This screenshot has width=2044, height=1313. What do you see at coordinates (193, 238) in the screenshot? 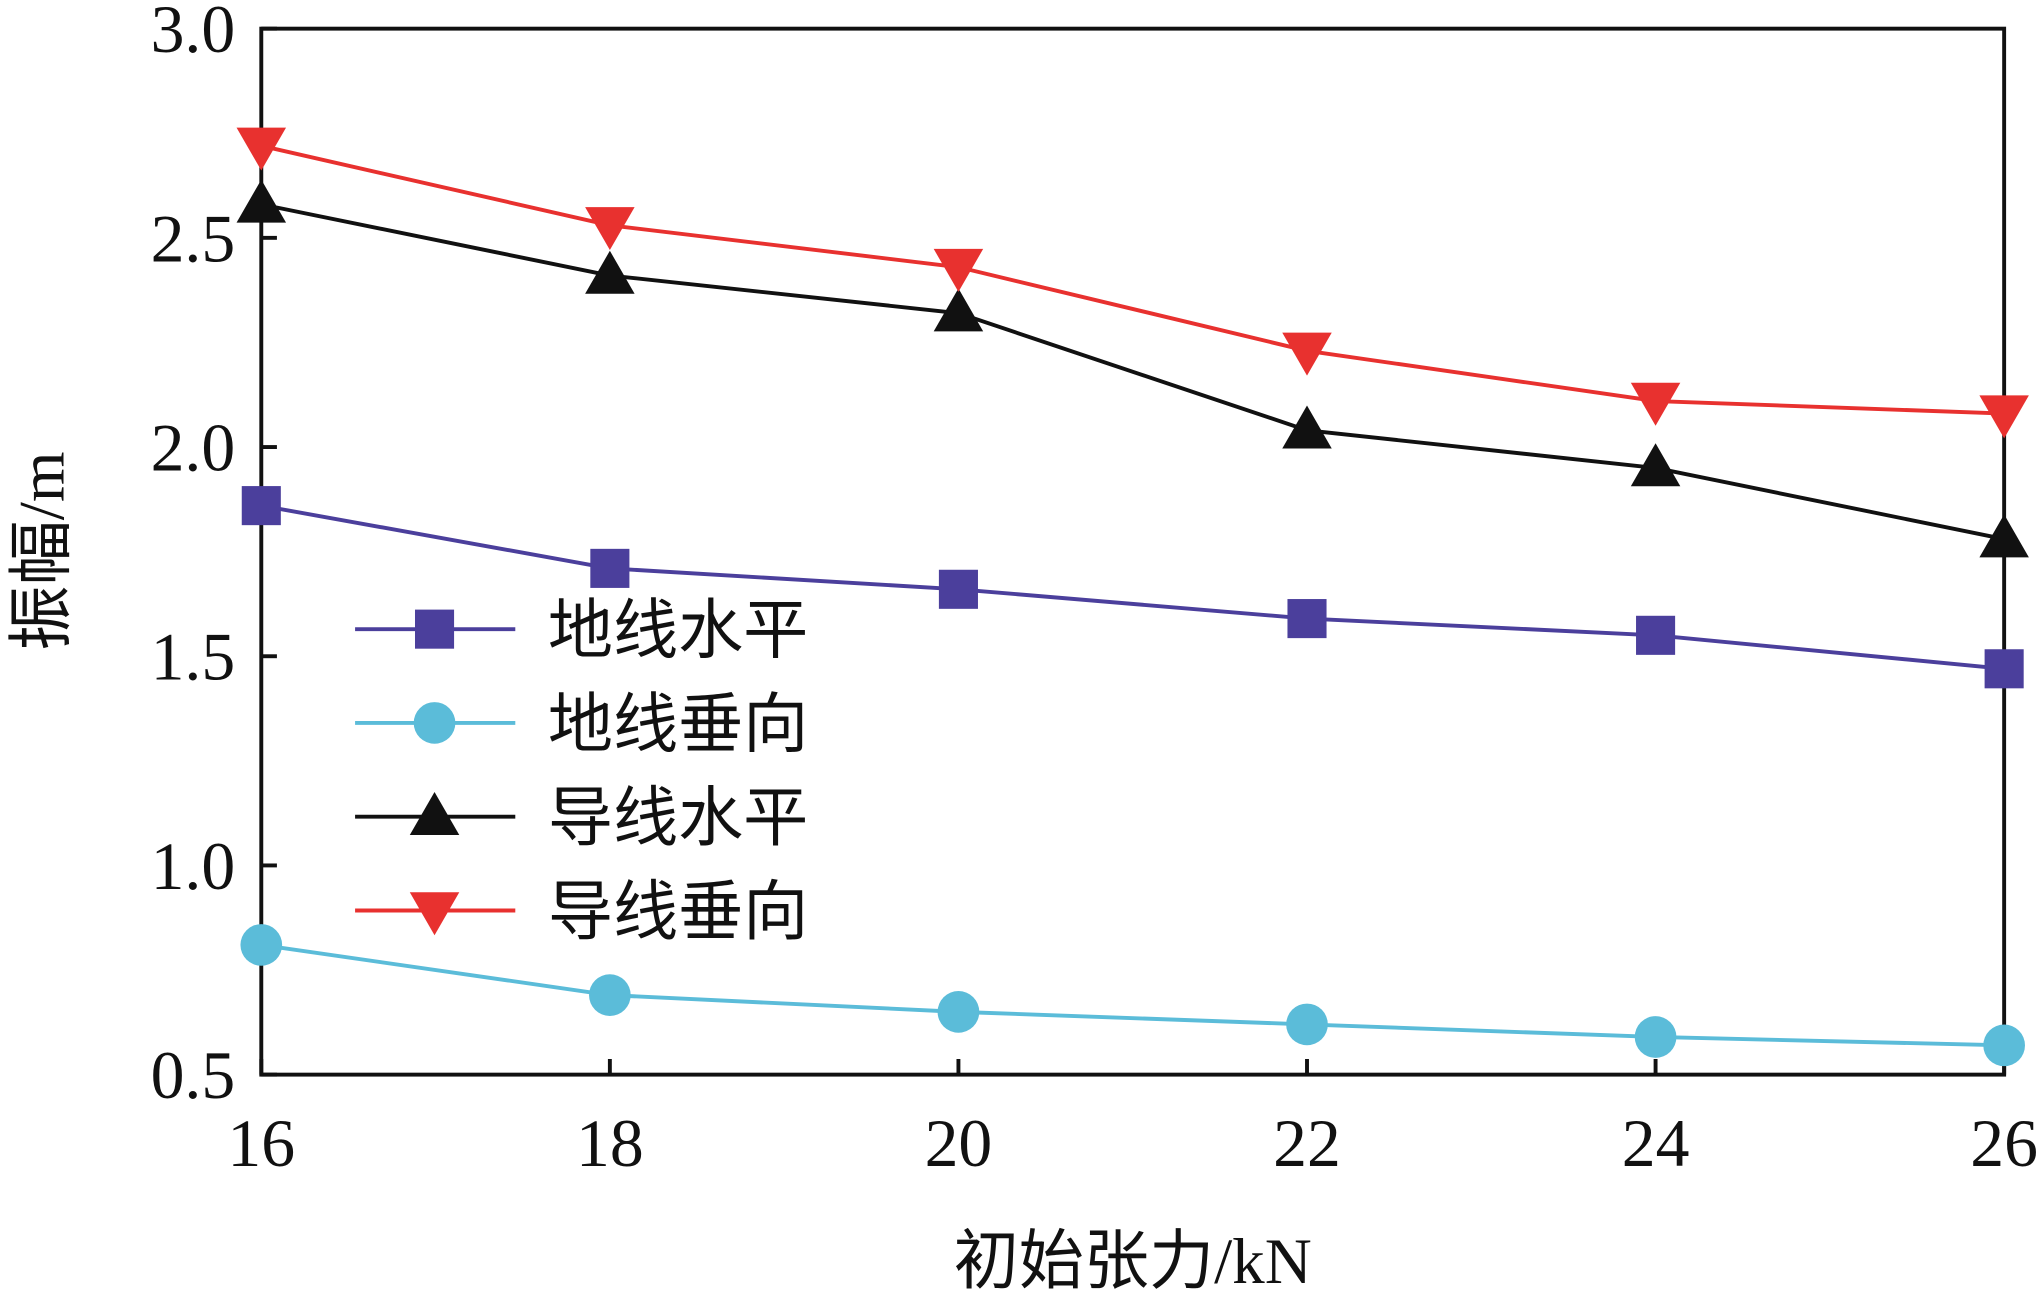
I see `y-tick-label: 2.5` at bounding box center [193, 238].